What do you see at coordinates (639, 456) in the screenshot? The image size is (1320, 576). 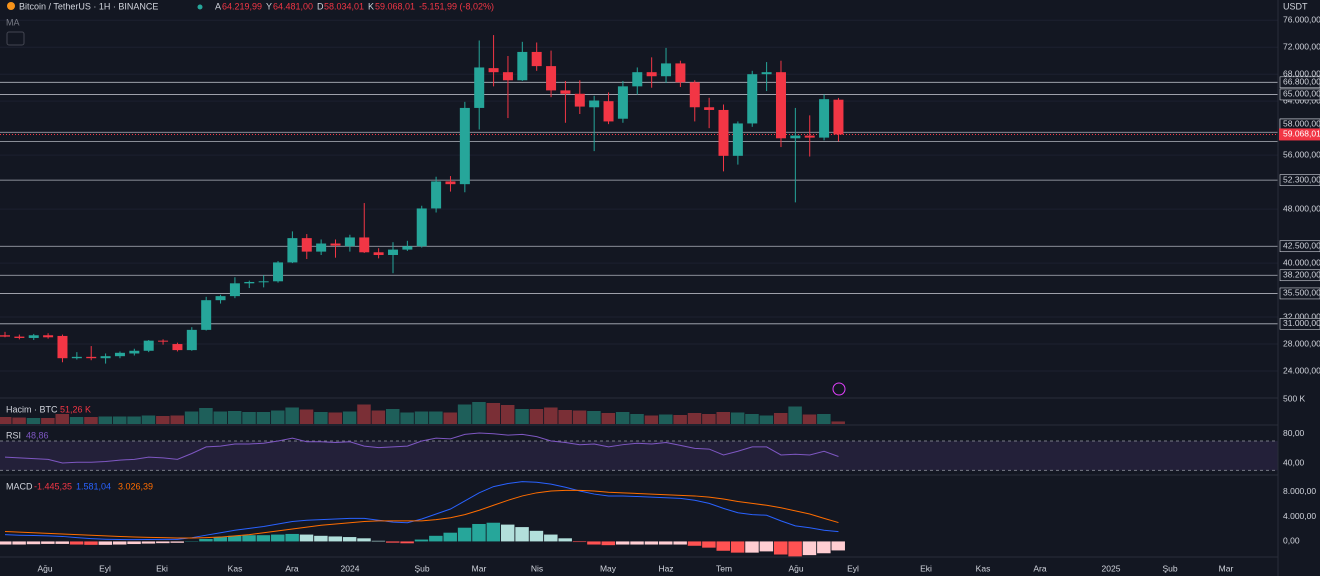 I see `rsi-band` at bounding box center [639, 456].